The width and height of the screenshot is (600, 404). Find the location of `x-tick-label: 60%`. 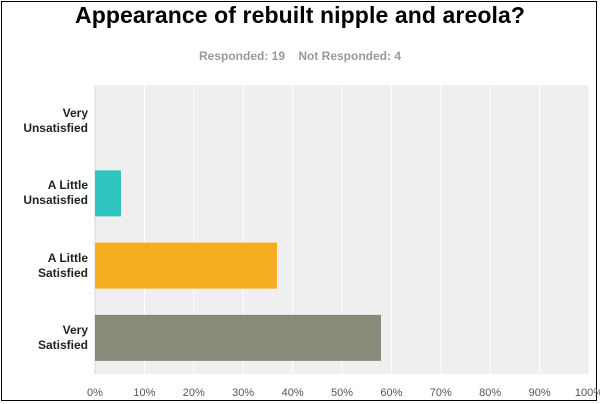

x-tick-label: 60% is located at coordinates (391, 393).